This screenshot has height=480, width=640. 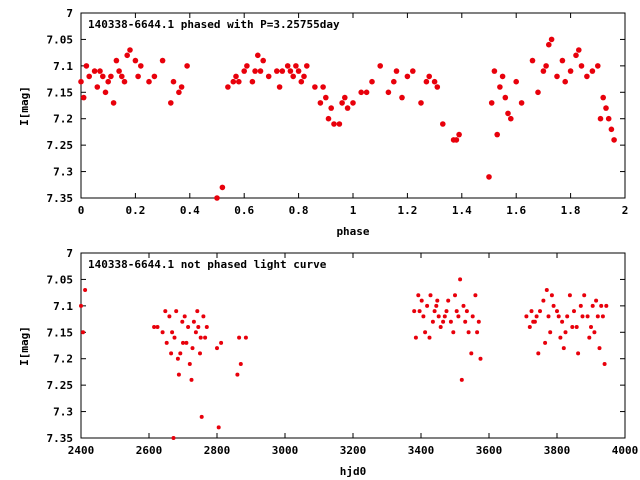 What do you see at coordinates (60, 279) in the screenshot?
I see `y-tick-label-bottom: 7.05` at bounding box center [60, 279].